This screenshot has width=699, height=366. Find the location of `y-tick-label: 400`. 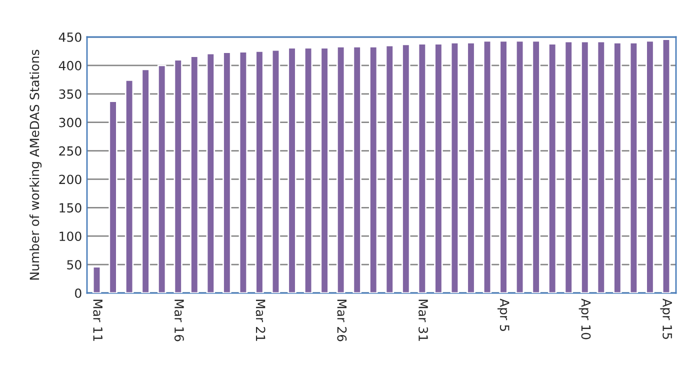

y-tick-label: 400 is located at coordinates (70, 65).